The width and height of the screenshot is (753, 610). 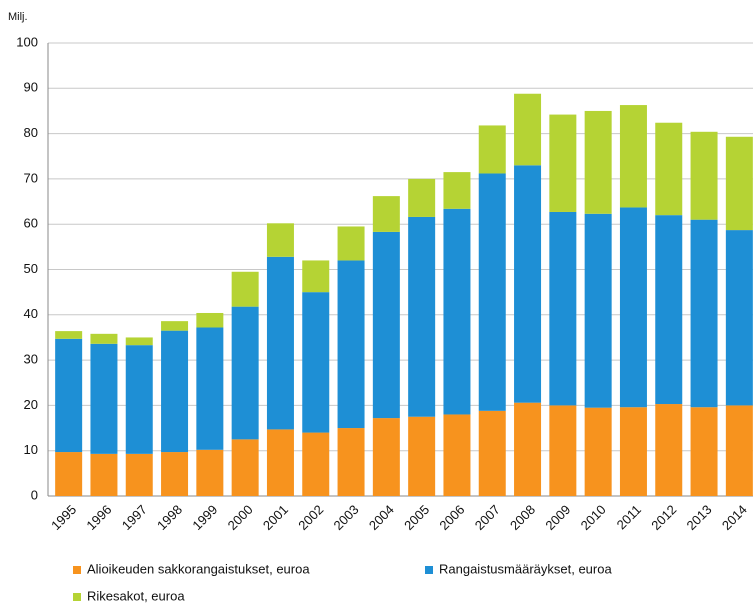 I want to click on x-tick-label: 2013, so click(x=699, y=517).